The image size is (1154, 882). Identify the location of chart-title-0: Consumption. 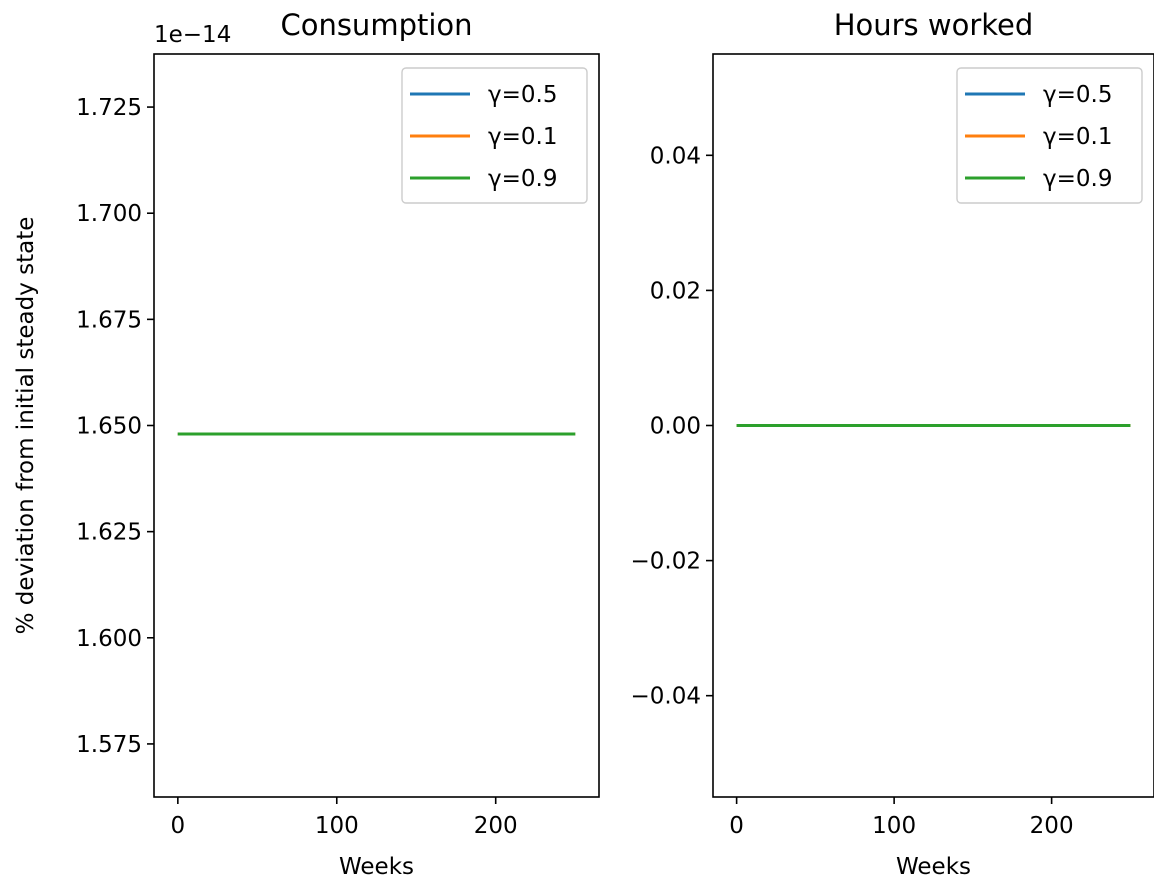
(376, 25).